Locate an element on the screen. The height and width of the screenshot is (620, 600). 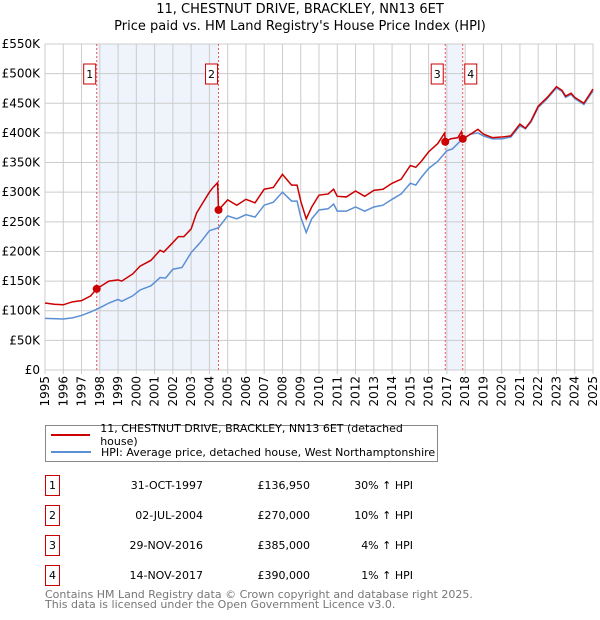
sale-date: 29-NOV-2016 is located at coordinates (166, 545).